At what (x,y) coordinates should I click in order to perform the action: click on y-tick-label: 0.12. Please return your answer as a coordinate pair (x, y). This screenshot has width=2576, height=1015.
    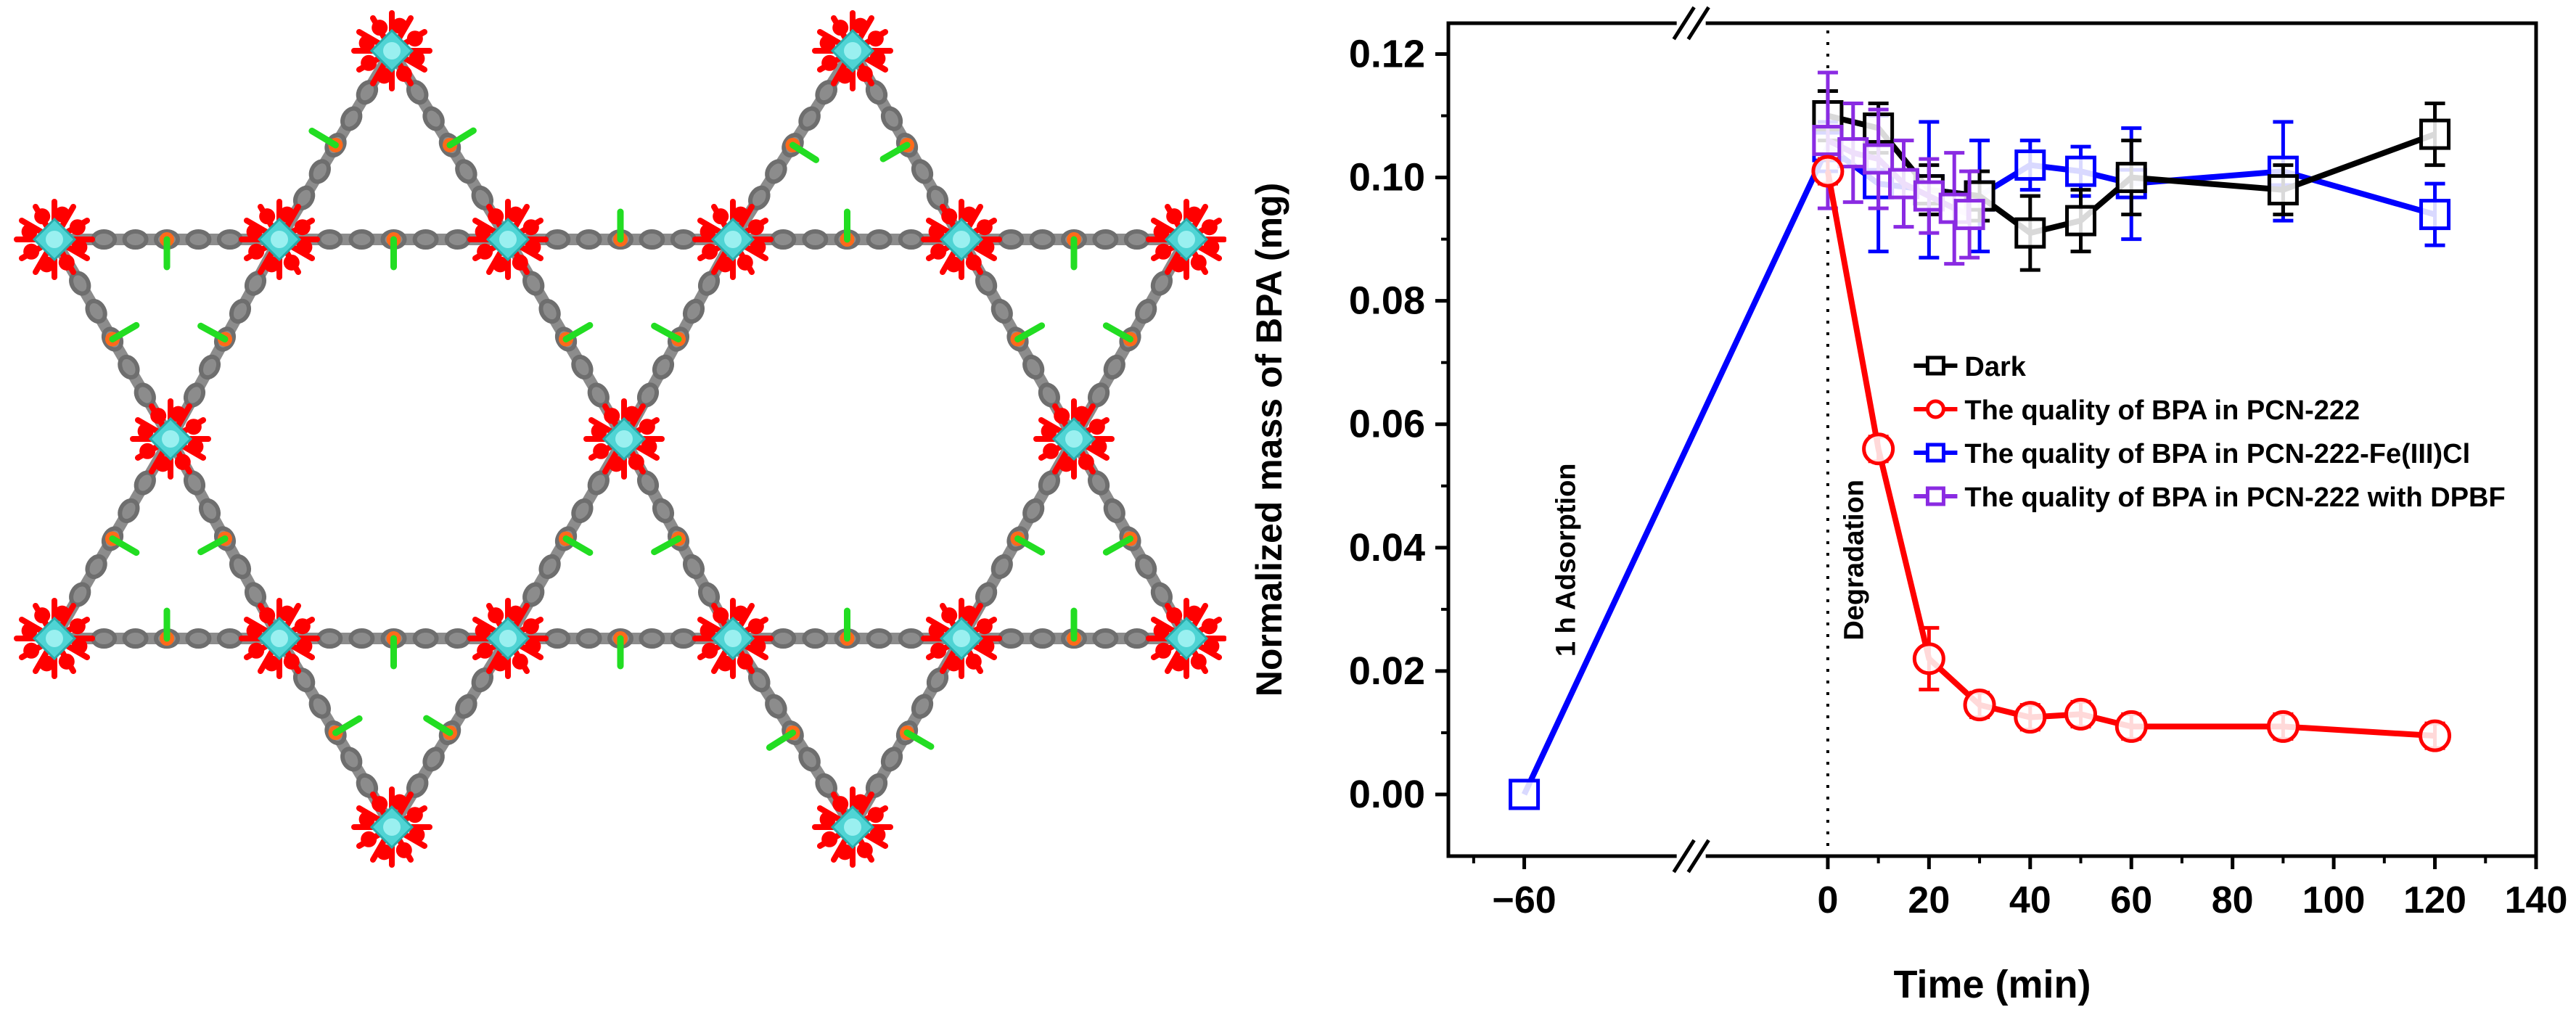
    Looking at the image, I should click on (1387, 54).